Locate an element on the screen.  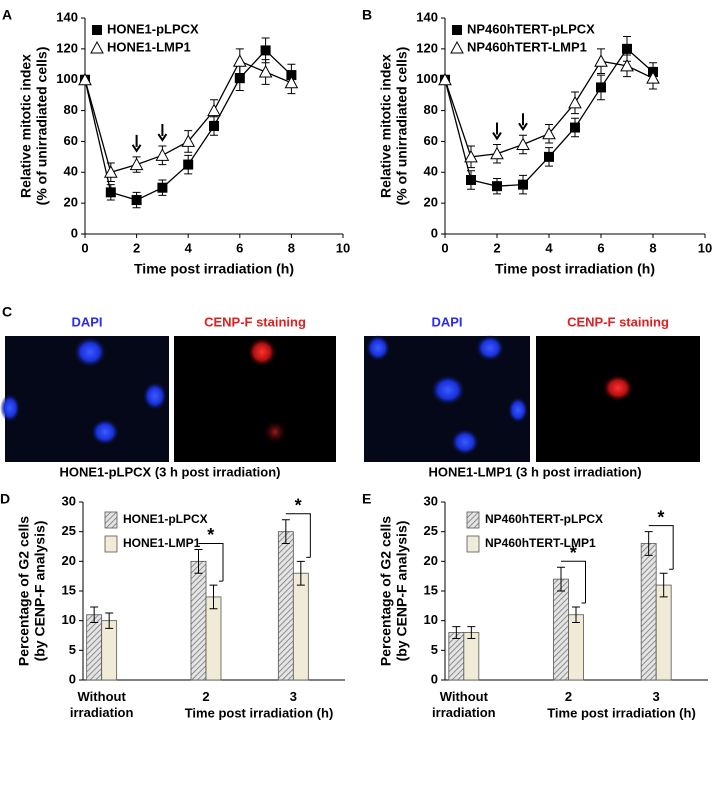
image-caption: HONE1-LMP1 (3 h post irradiation) is located at coordinates (534, 471).